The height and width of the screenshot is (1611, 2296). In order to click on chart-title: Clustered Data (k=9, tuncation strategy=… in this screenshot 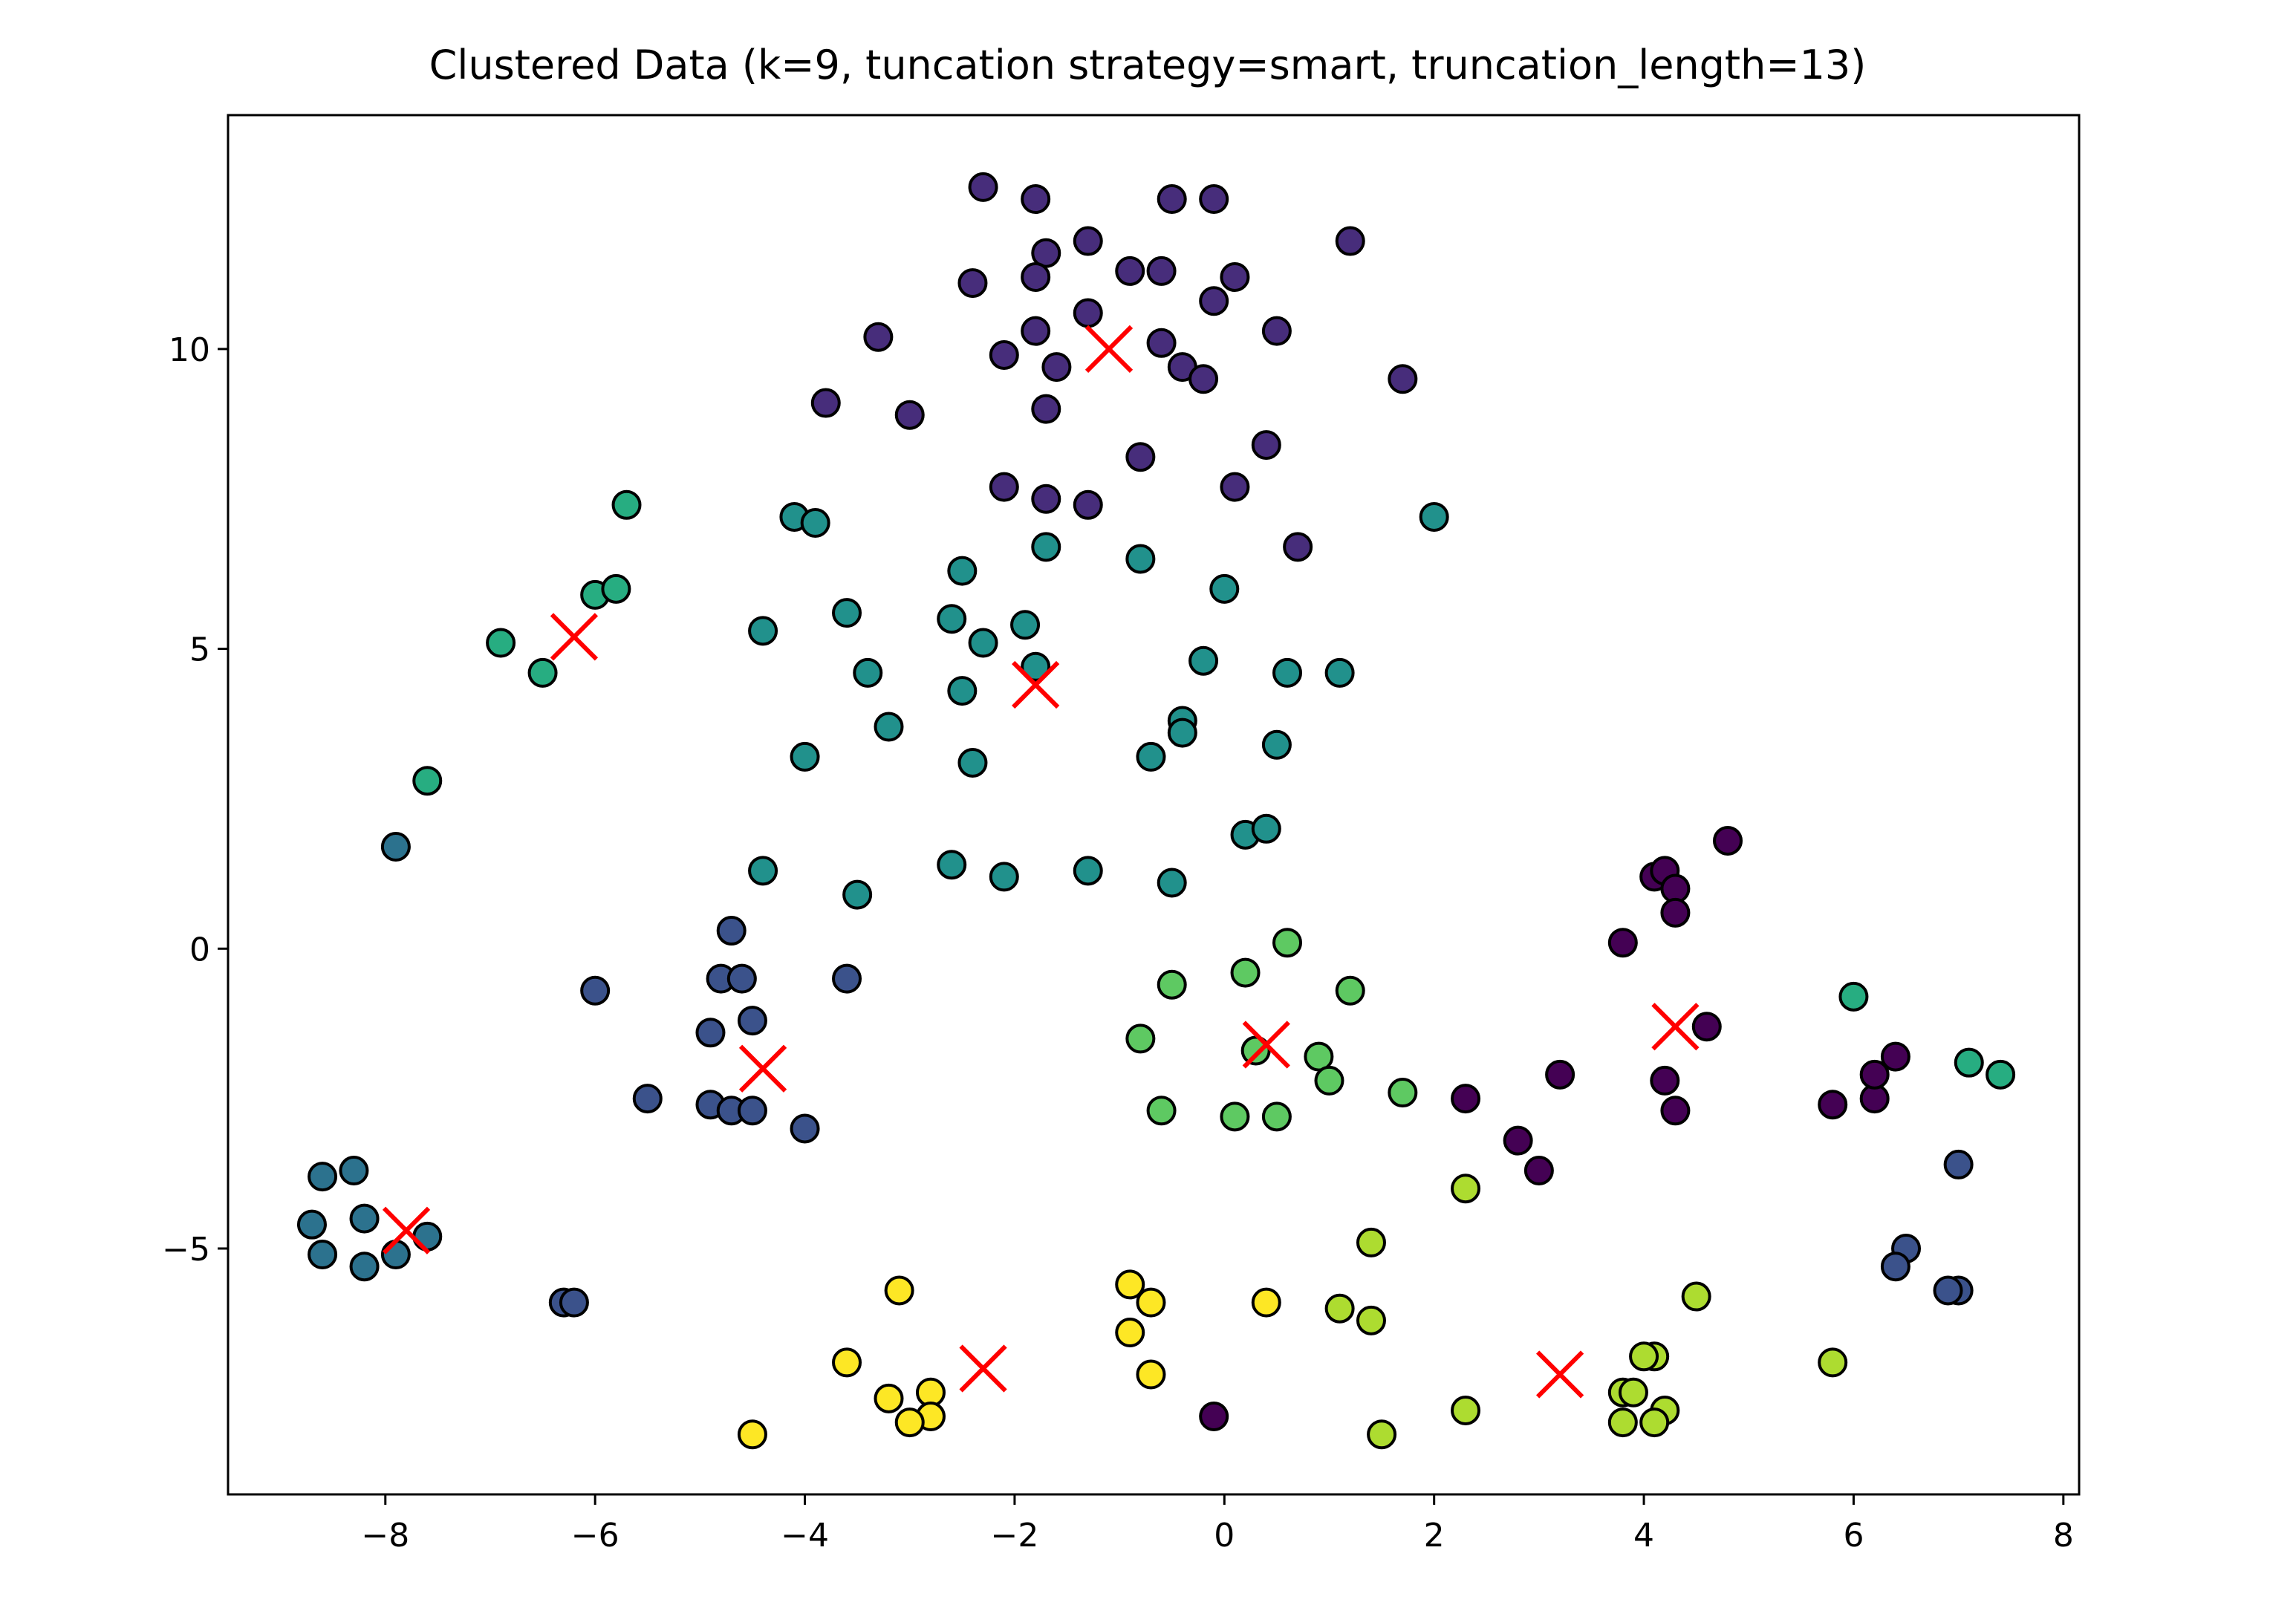, I will do `click(1148, 65)`.